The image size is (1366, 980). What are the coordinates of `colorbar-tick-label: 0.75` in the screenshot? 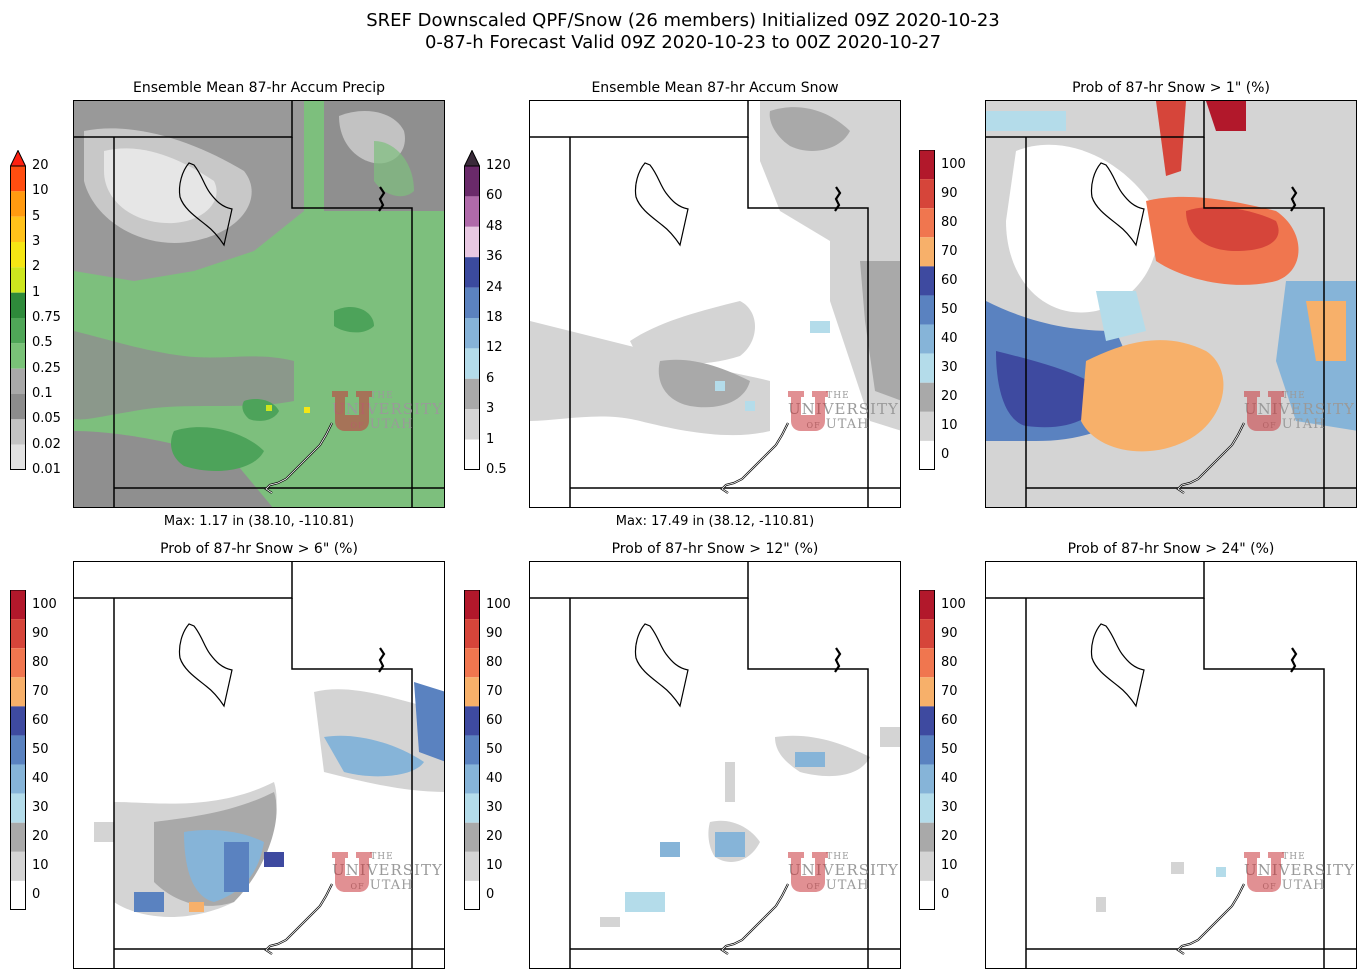 It's located at (46, 317).